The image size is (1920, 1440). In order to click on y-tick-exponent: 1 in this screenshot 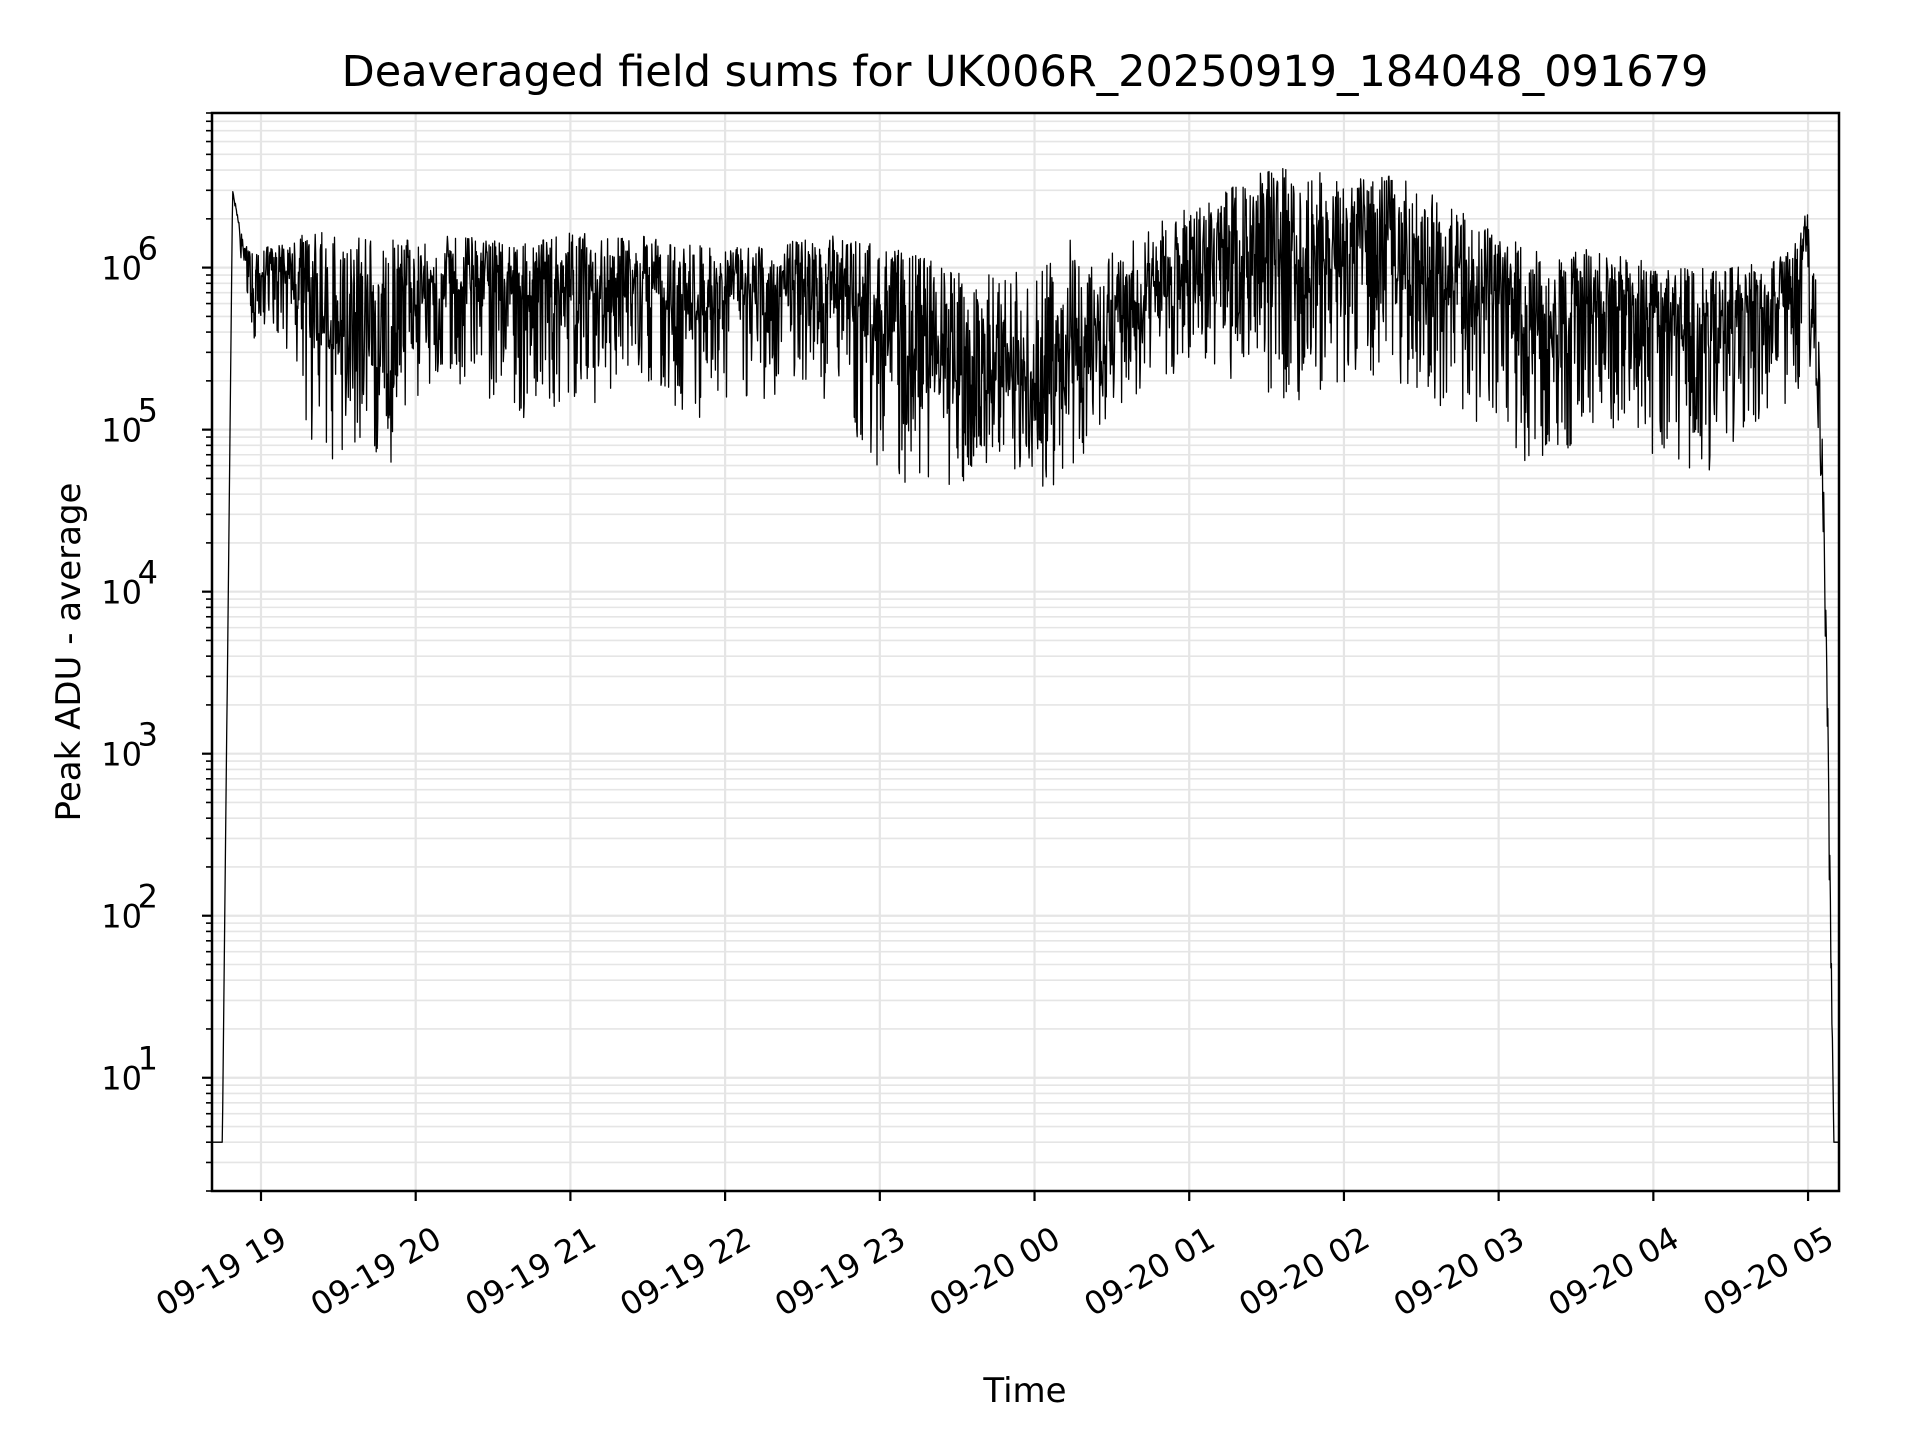, I will do `click(148, 1059)`.